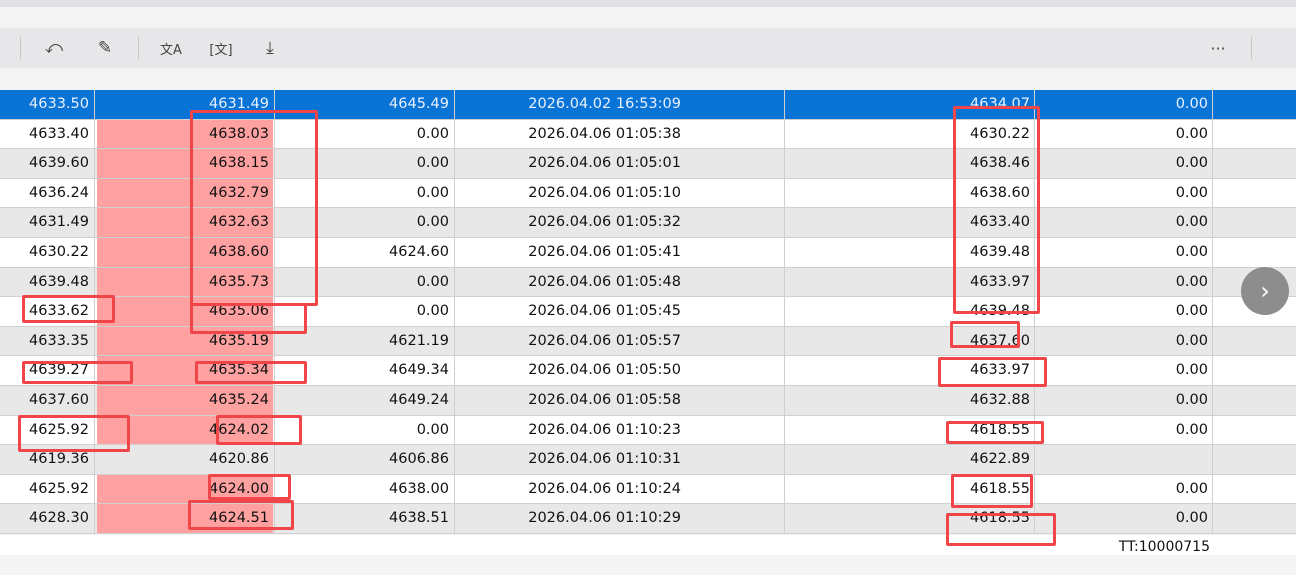 The width and height of the screenshot is (1296, 575). What do you see at coordinates (47, 459) in the screenshot?
I see `cell-col-1: 4619.36` at bounding box center [47, 459].